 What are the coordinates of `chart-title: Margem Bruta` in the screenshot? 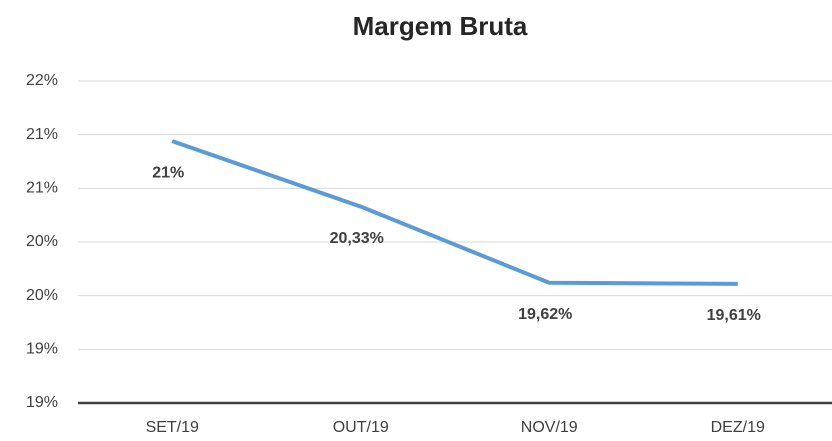 It's located at (440, 26).